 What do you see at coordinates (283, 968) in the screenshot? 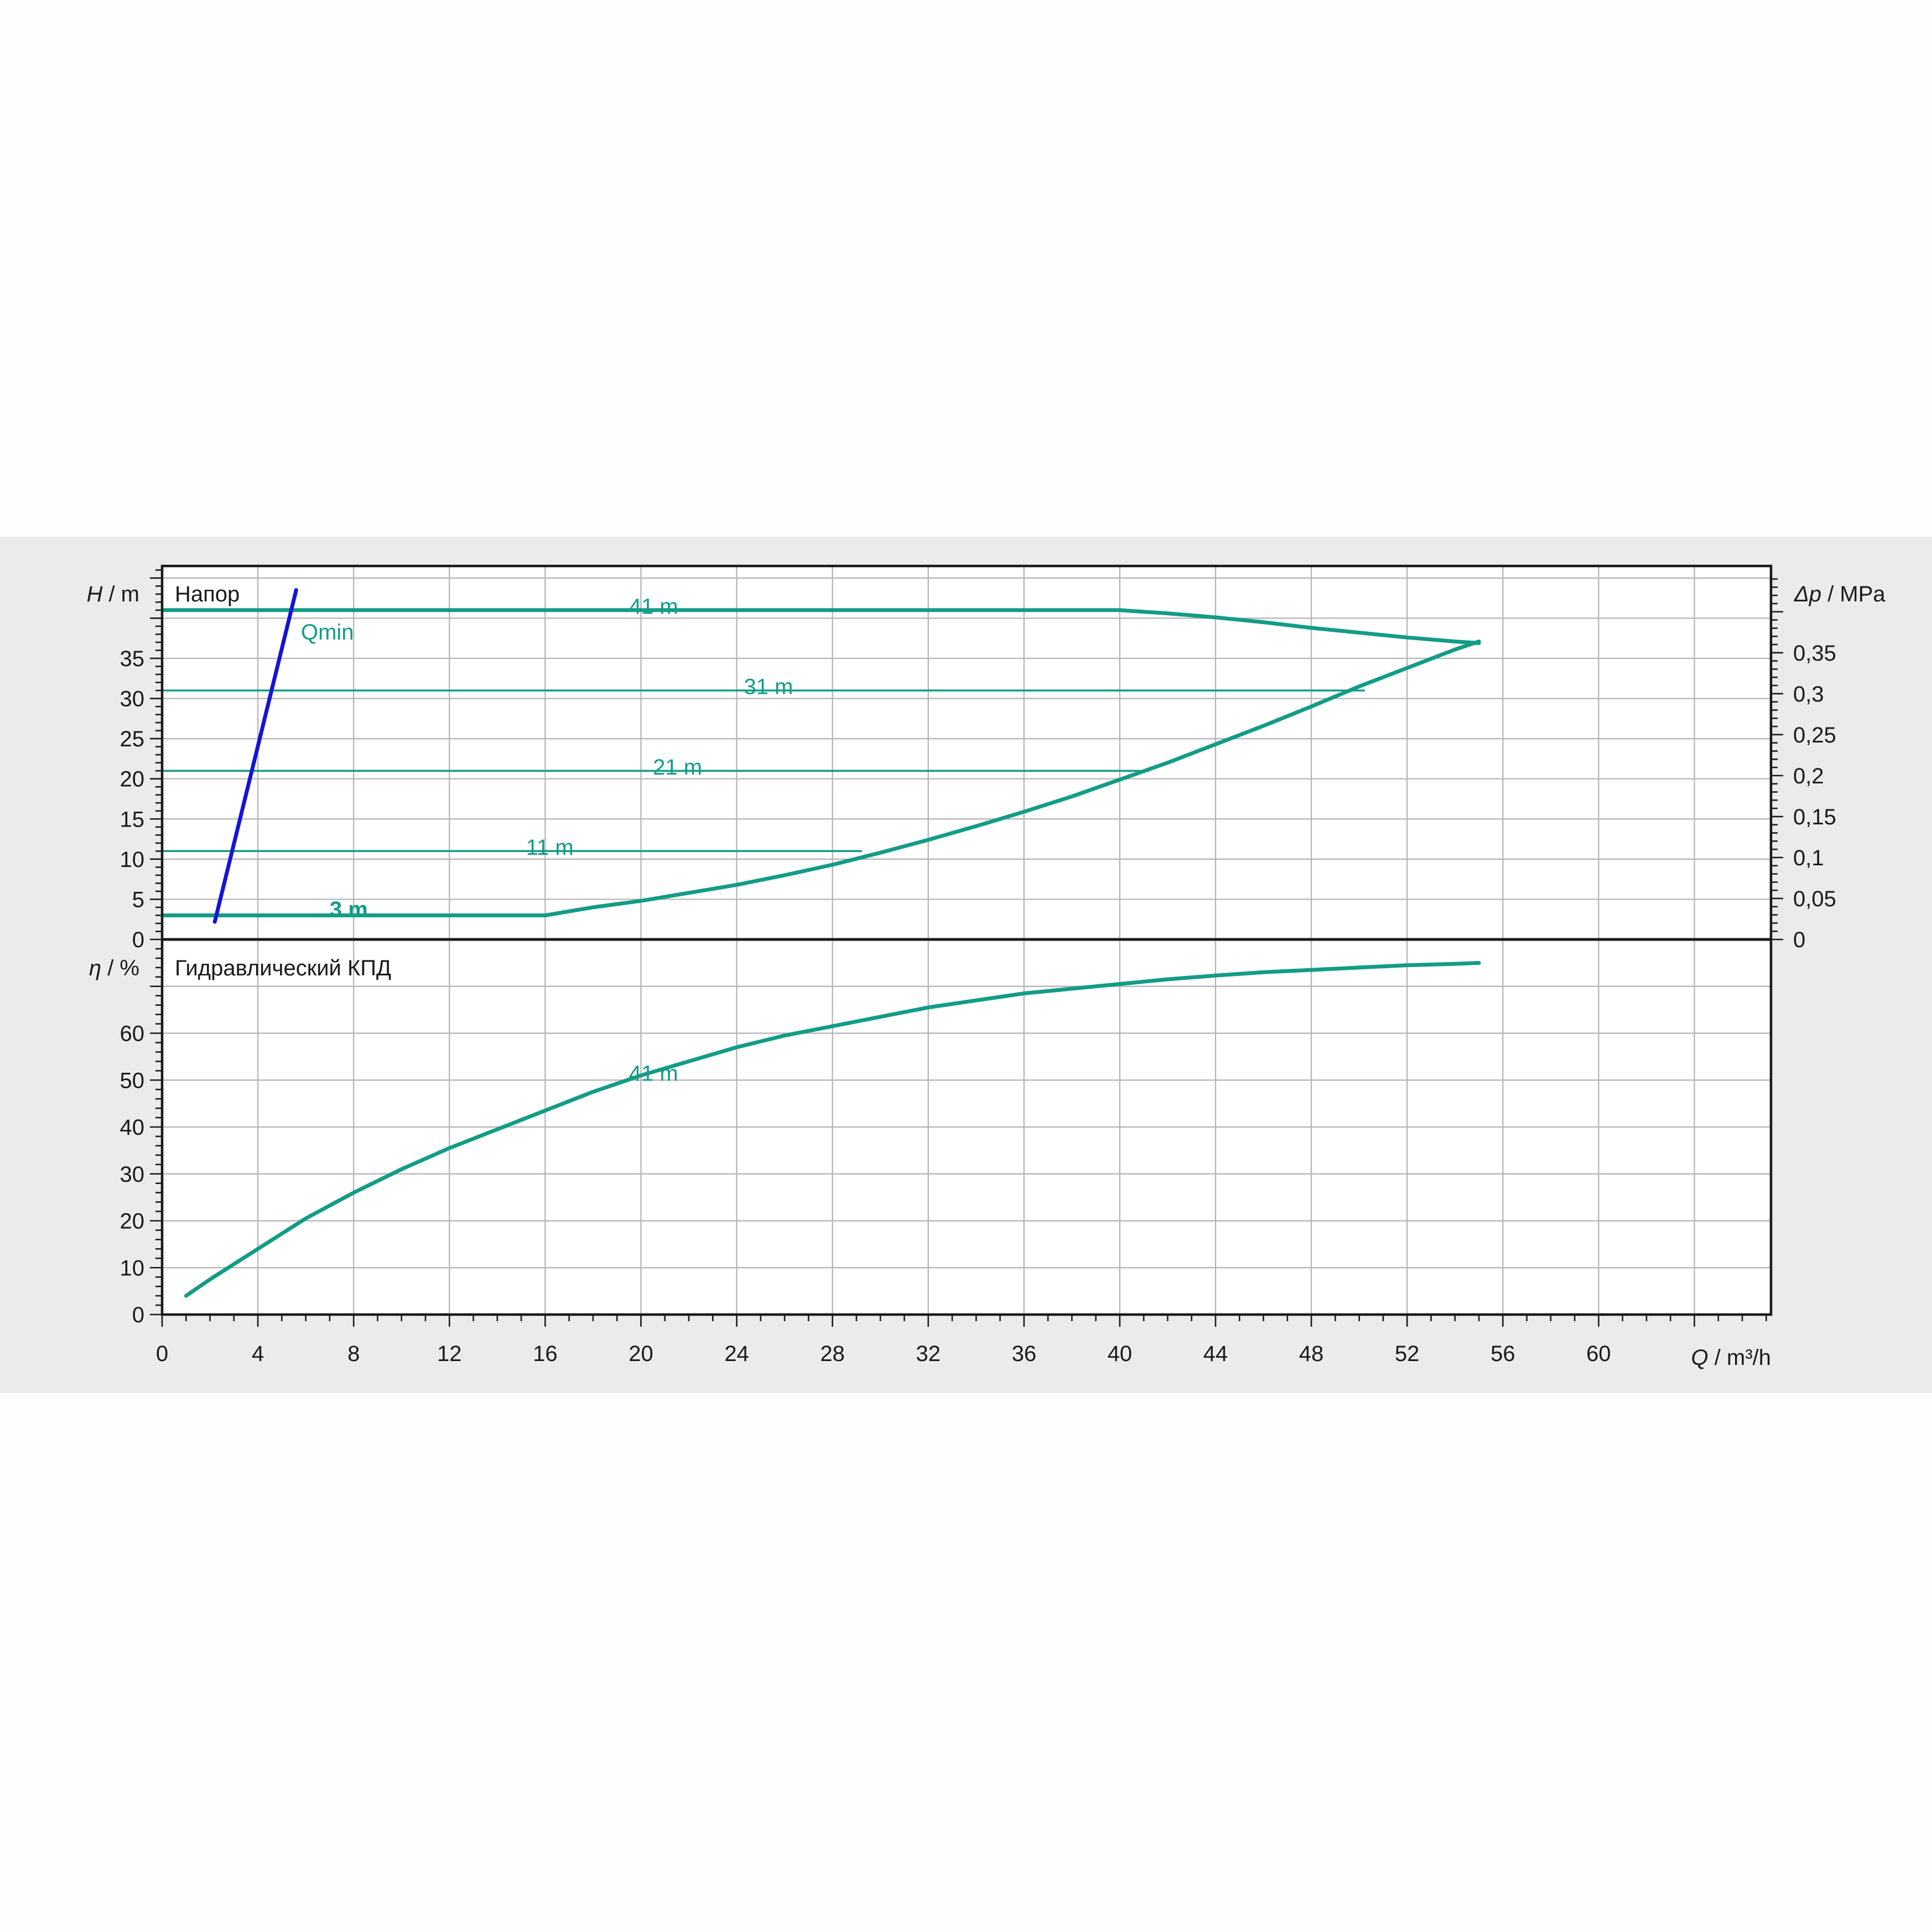
I see `efficiency-panel-title: Гидравлический КПД` at bounding box center [283, 968].